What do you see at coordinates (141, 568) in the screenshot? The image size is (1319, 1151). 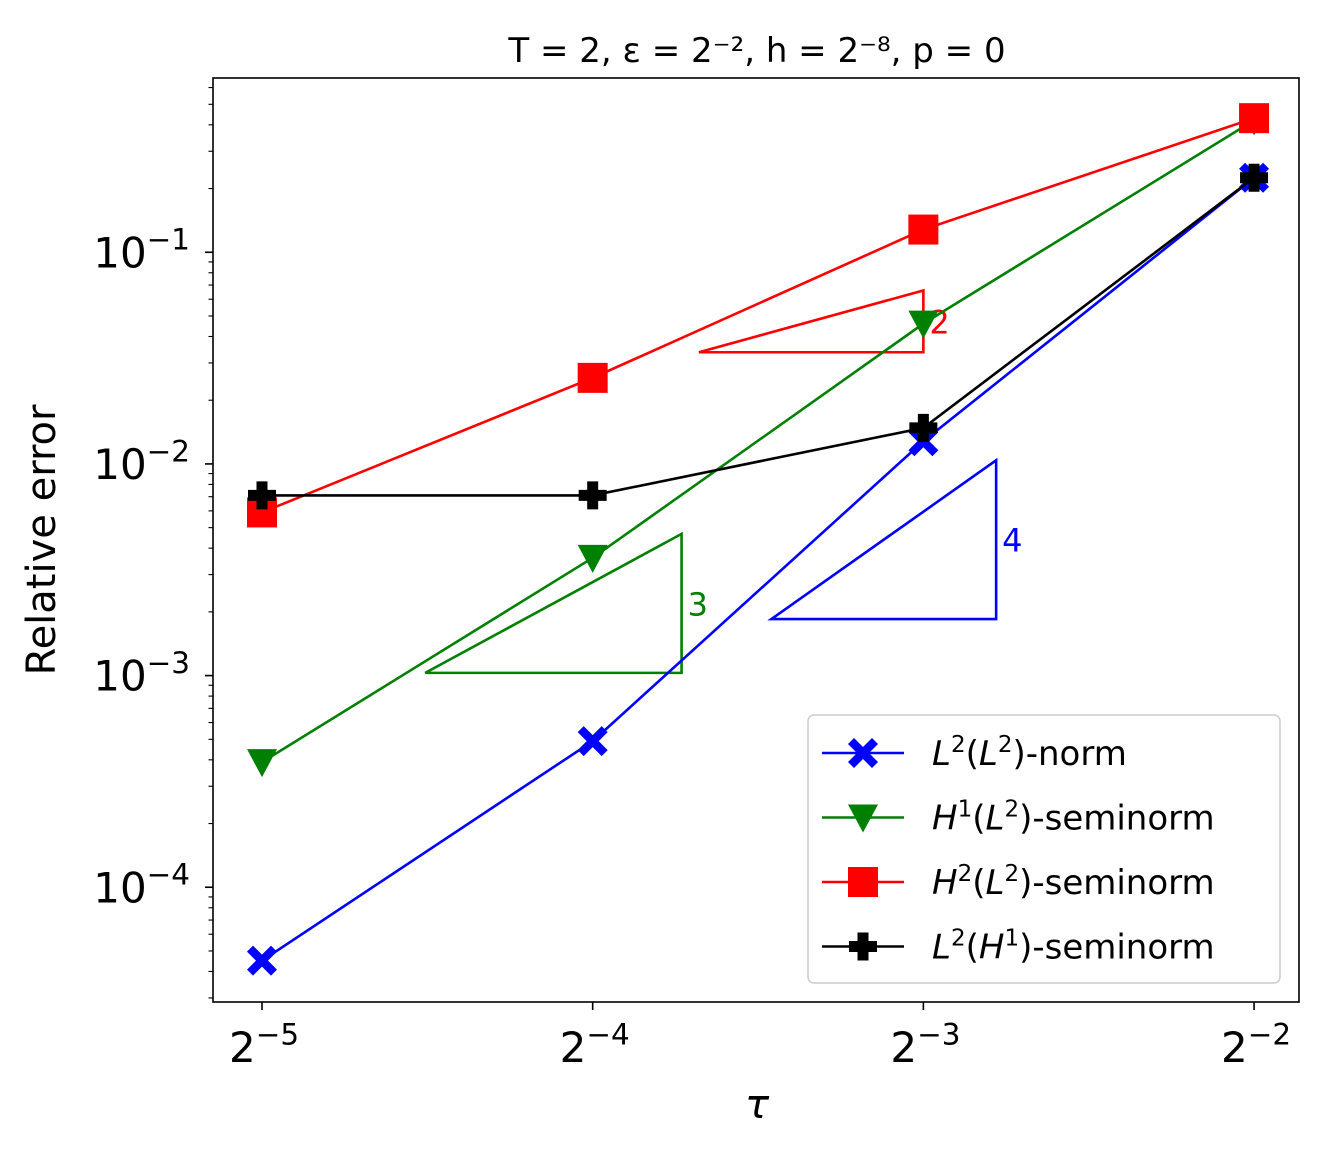 I see `y-tick-labels: 10⁻⁴ 10⁻³ 10⁻² 10⁻¹` at bounding box center [141, 568].